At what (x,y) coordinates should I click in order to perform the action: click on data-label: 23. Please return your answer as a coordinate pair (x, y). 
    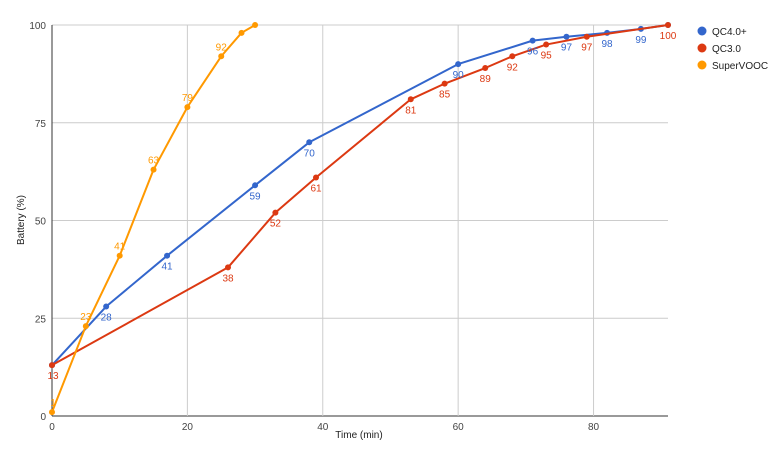
    Looking at the image, I should click on (86, 317).